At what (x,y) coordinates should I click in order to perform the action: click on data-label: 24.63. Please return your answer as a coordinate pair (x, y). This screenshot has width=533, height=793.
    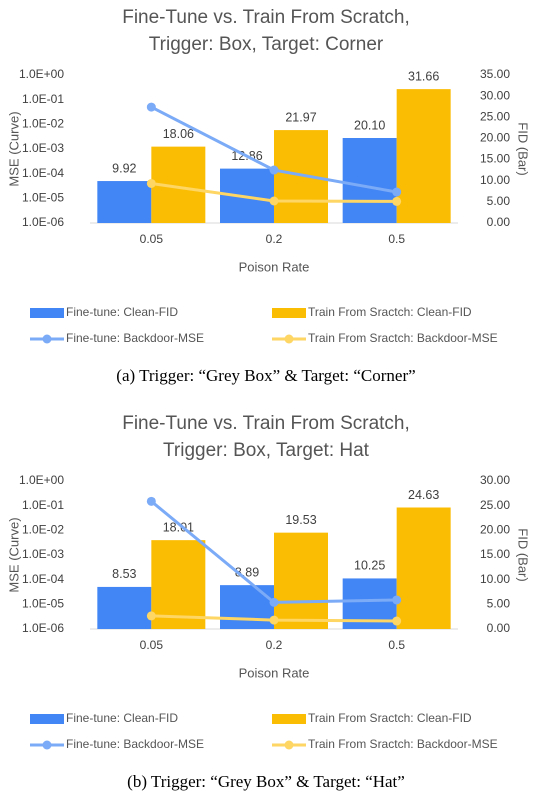
    Looking at the image, I should click on (423, 495).